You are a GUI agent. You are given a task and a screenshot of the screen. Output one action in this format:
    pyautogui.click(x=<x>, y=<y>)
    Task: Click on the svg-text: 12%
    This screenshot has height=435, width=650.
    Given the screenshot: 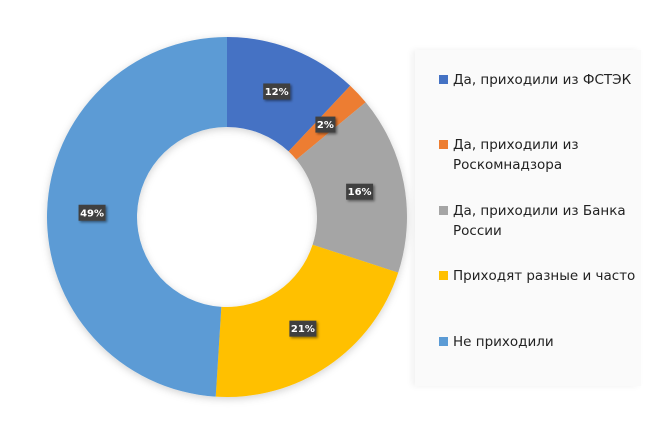 What is the action you would take?
    pyautogui.click(x=277, y=92)
    